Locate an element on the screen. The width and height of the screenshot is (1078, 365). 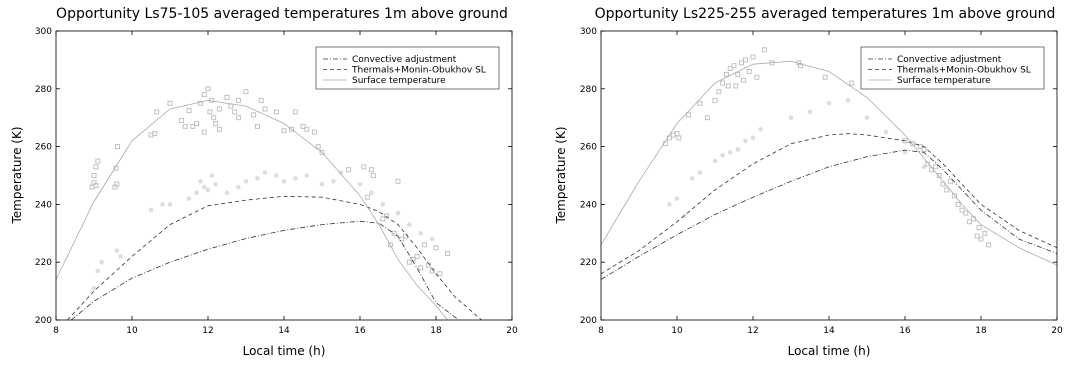
right-y-tick-label: 280 is located at coordinates (588, 90).